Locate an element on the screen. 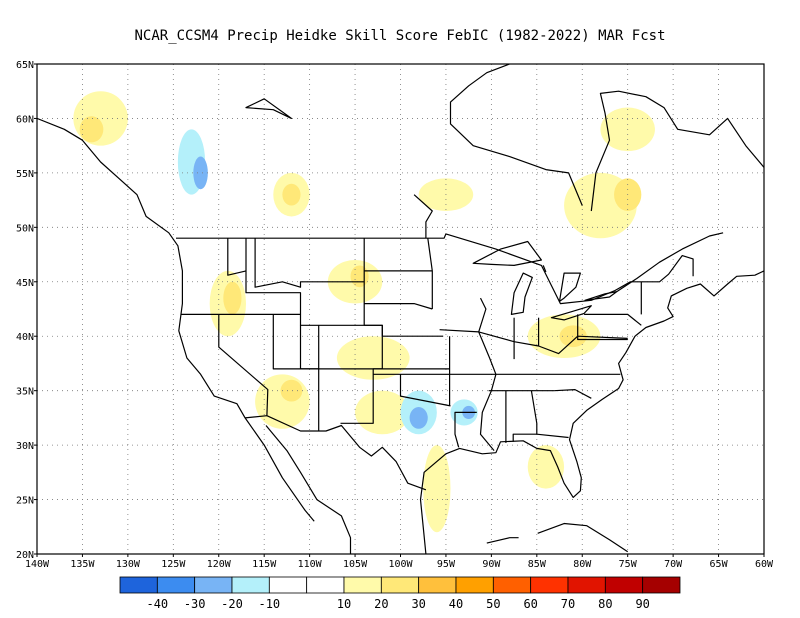 The image size is (800, 618). border-id is located at coordinates (273, 276).